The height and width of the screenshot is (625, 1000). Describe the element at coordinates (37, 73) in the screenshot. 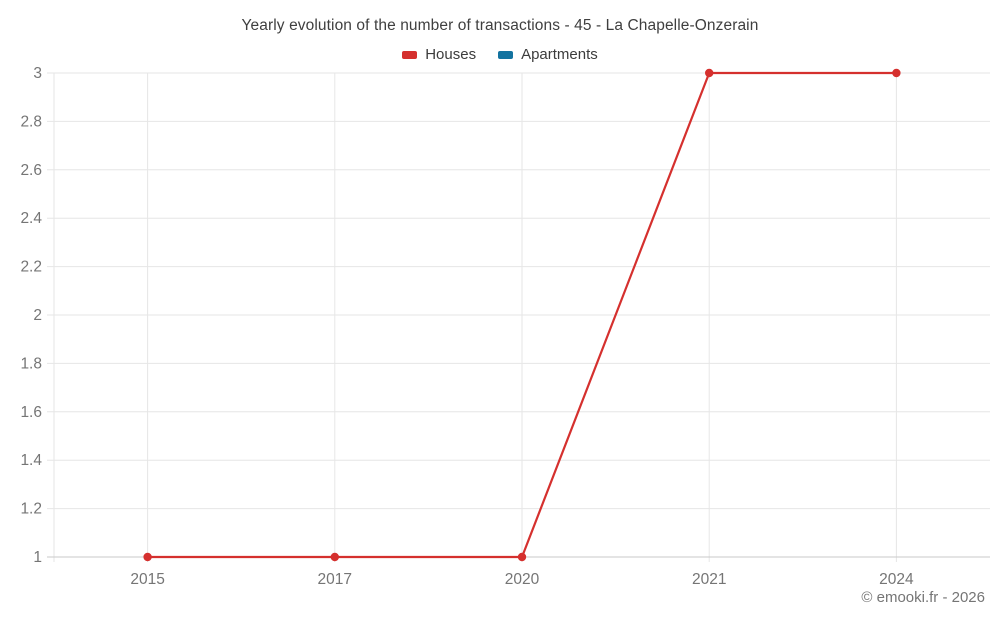

I see `y-tick-label: 3` at that location.